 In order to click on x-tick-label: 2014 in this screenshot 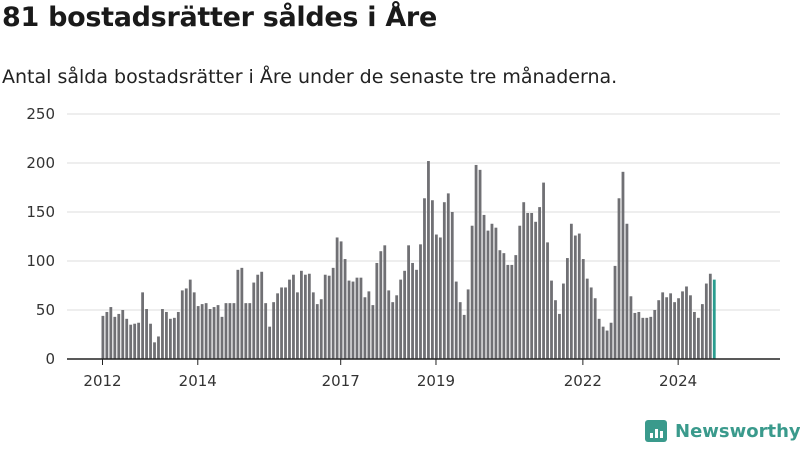, I will do `click(198, 381)`.